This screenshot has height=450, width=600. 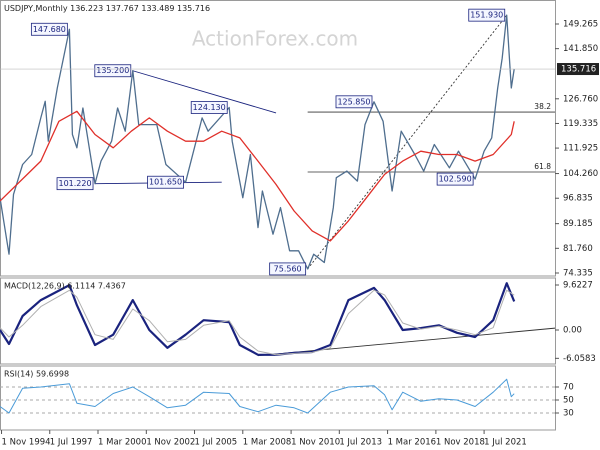 What do you see at coordinates (360, 443) in the screenshot?
I see `x-tick-label: 1 Jul 2013` at bounding box center [360, 443].